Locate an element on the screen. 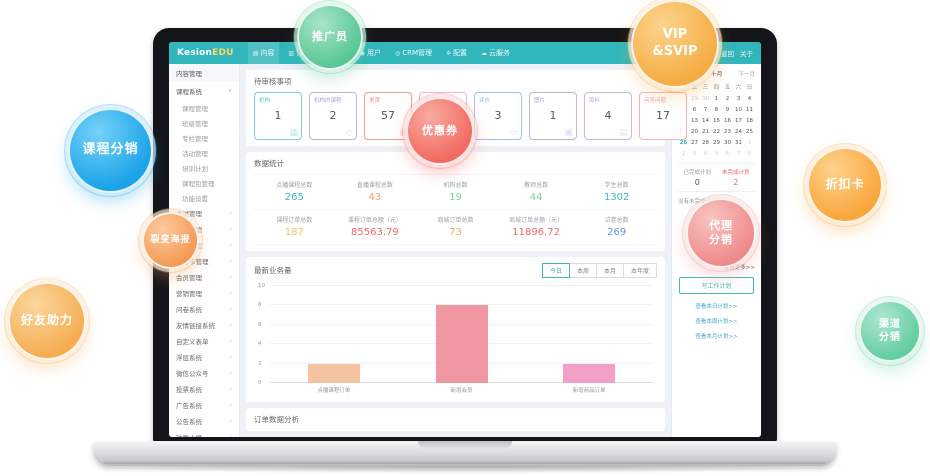 This screenshot has height=476, width=930. calendar-day: 14 is located at coordinates (705, 120).